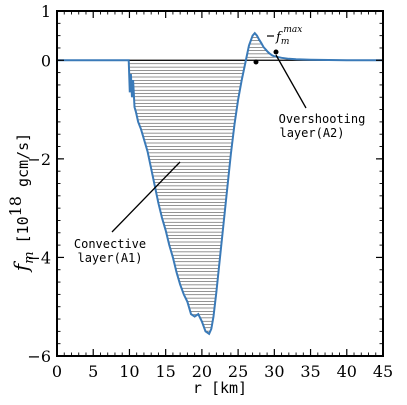  Describe the element at coordinates (276, 52) in the screenshot. I see `boundary-point-right` at that location.